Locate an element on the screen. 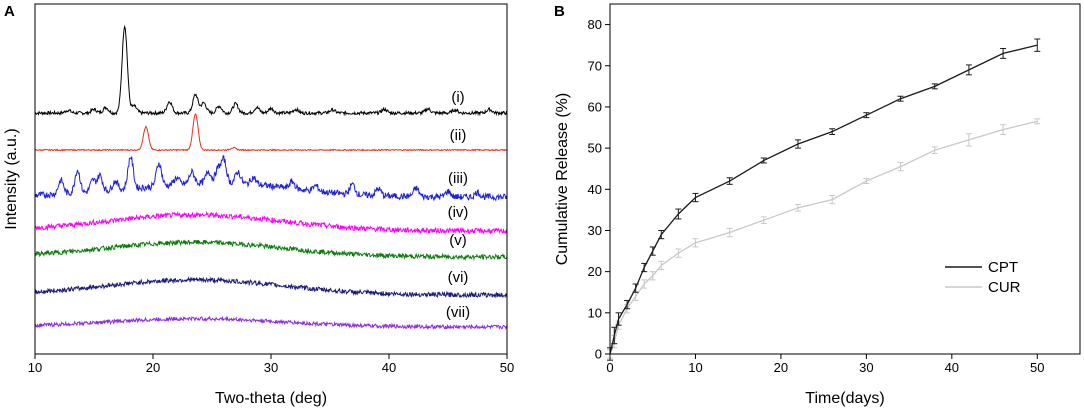 This screenshot has width=1084, height=413. panel-b-xtick-label: 0 is located at coordinates (609, 367).